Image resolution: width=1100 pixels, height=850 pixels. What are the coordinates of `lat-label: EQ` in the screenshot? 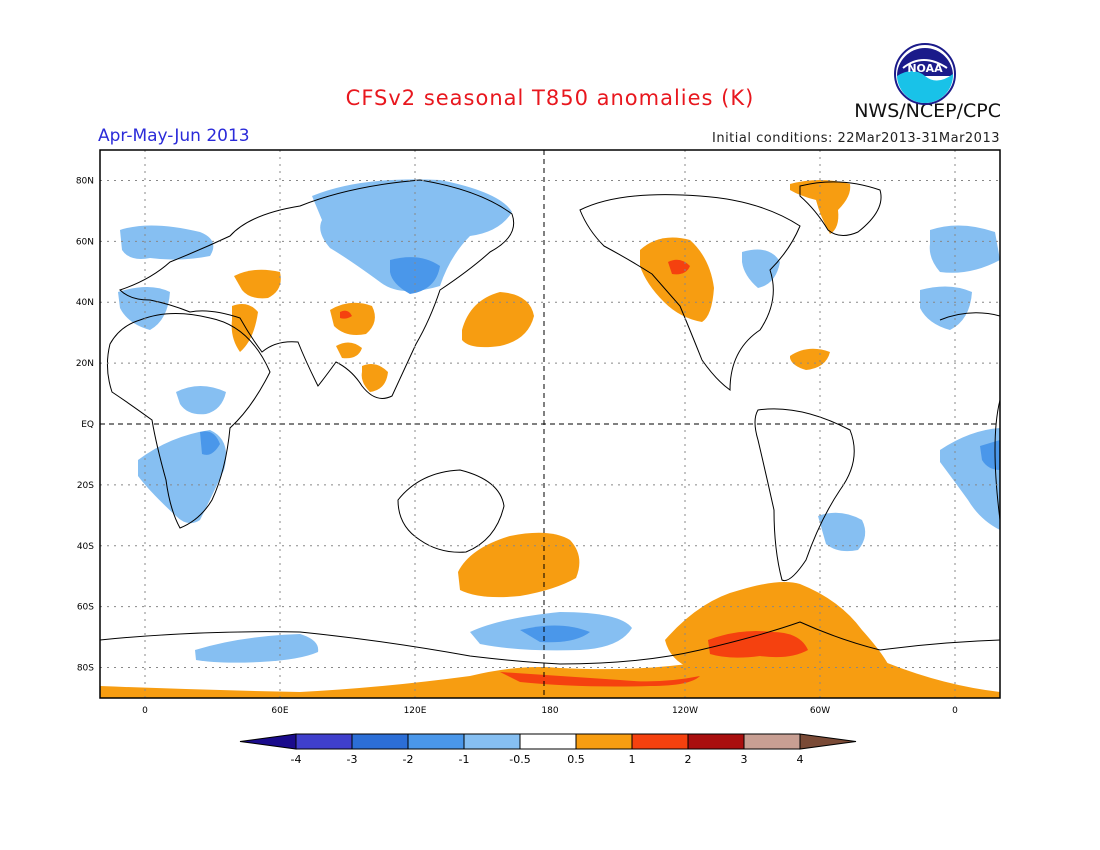 It's located at (87, 425).